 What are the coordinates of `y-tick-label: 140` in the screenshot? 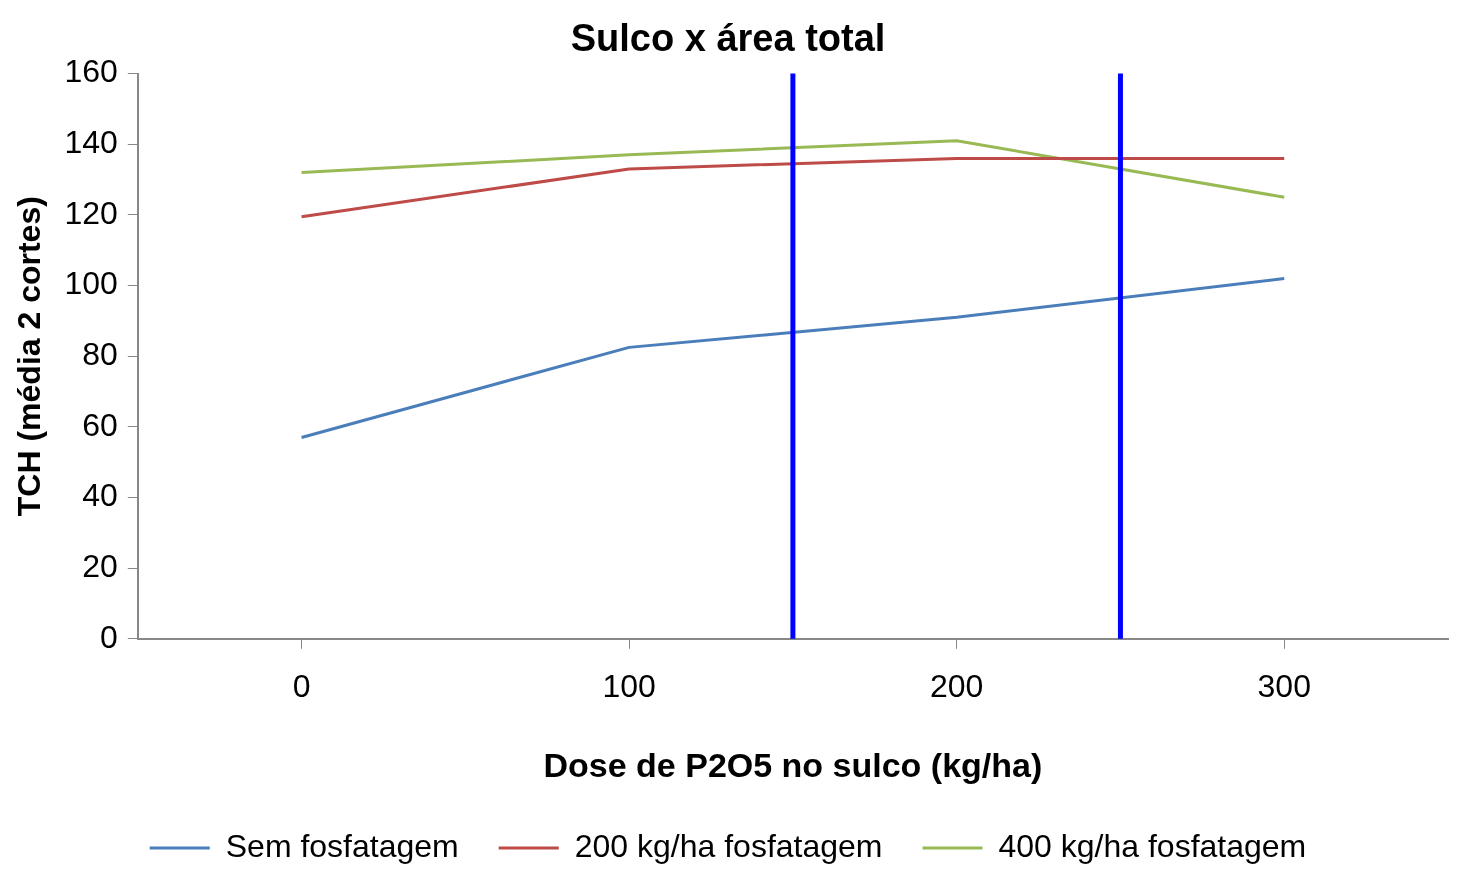 It's located at (91, 142).